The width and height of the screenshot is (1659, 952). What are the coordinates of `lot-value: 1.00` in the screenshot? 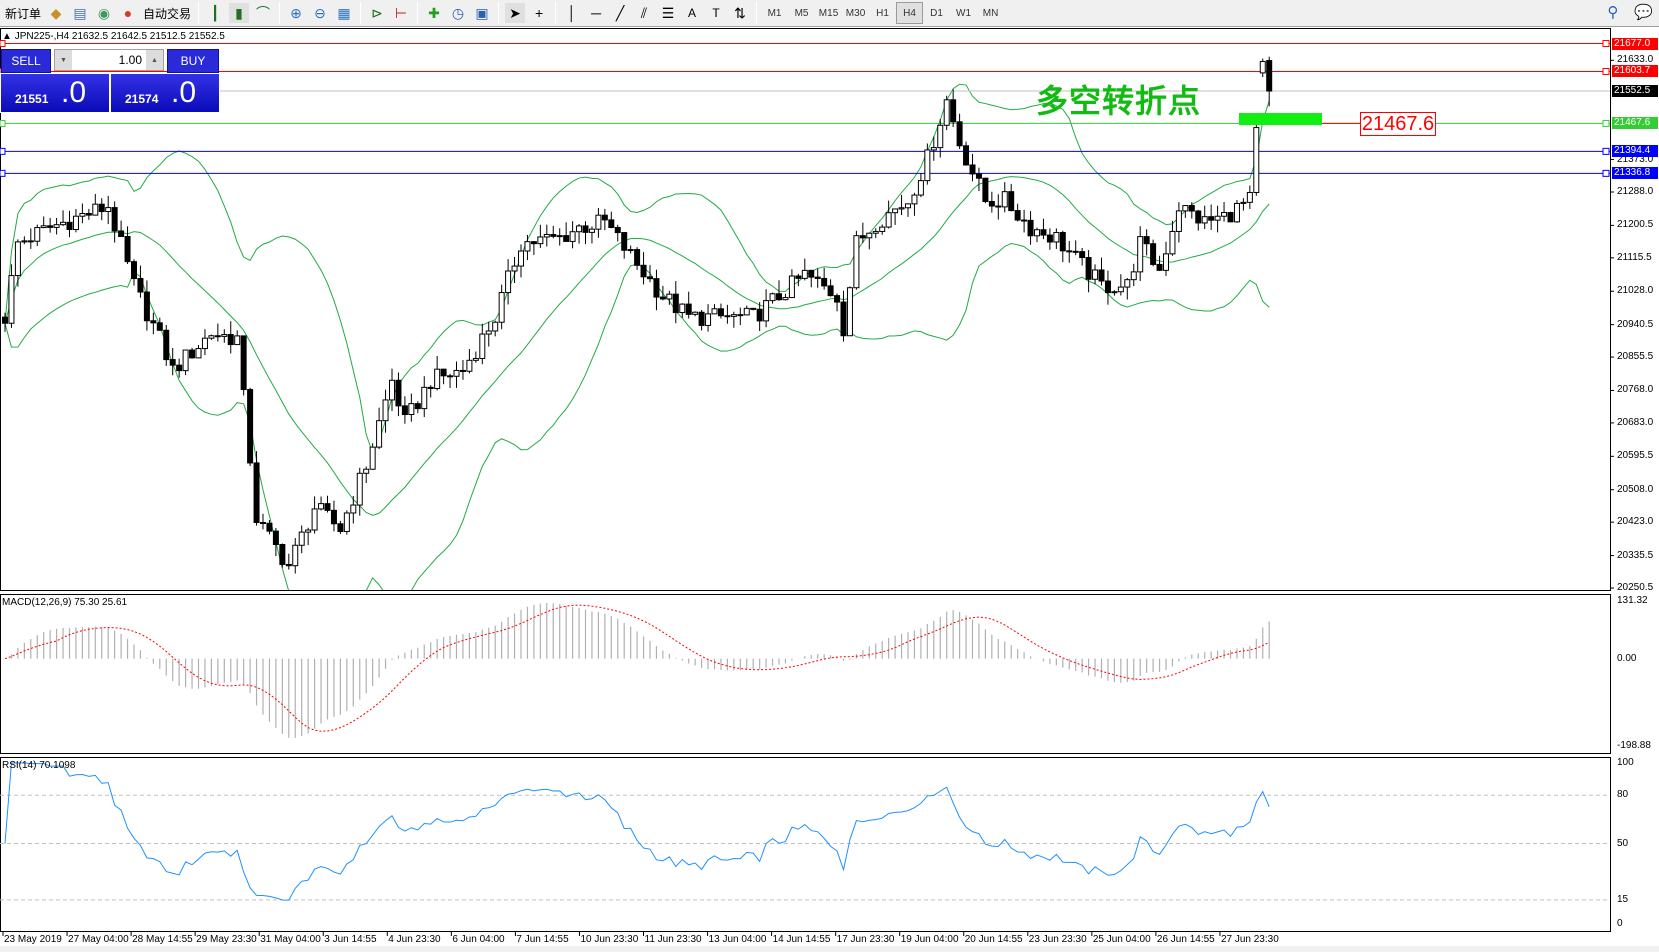 It's located at (130, 60).